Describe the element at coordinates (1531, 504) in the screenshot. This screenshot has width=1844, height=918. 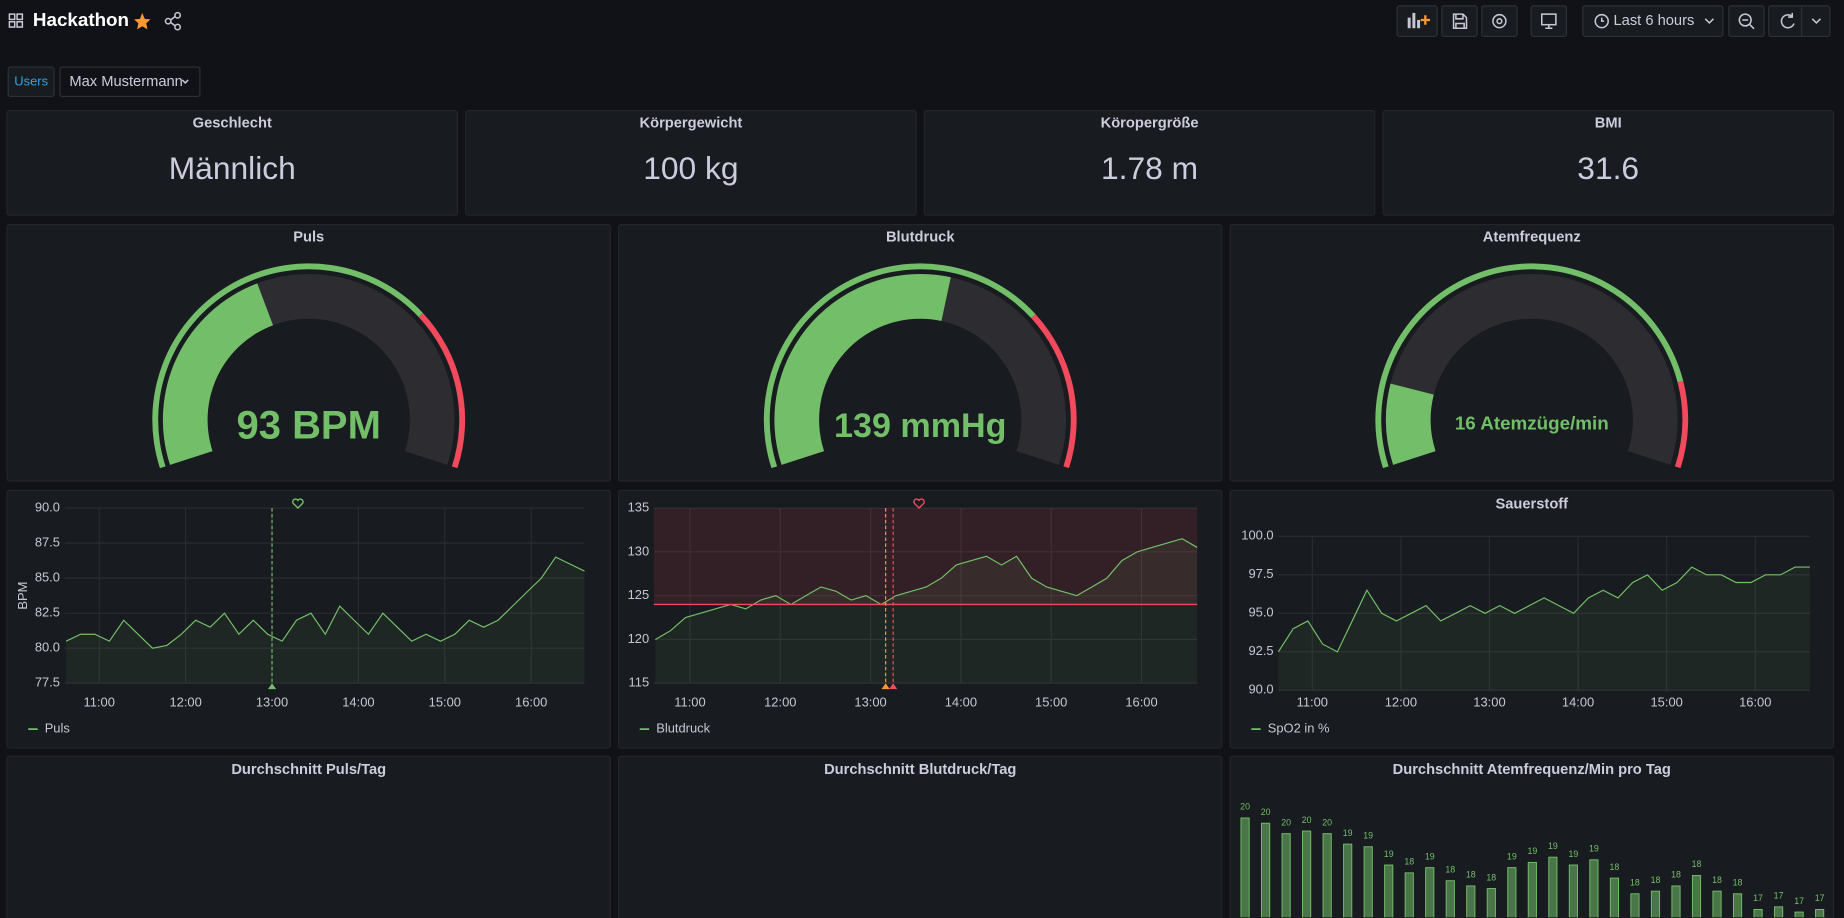
I see `panel-title: Sauerstoff` at that location.